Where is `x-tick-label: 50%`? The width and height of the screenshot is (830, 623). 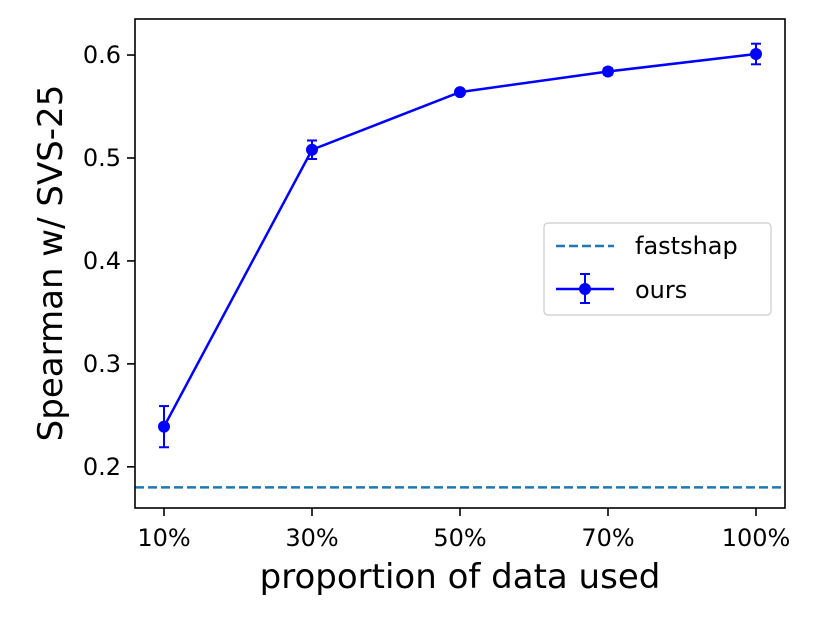 x-tick-label: 50% is located at coordinates (459, 538).